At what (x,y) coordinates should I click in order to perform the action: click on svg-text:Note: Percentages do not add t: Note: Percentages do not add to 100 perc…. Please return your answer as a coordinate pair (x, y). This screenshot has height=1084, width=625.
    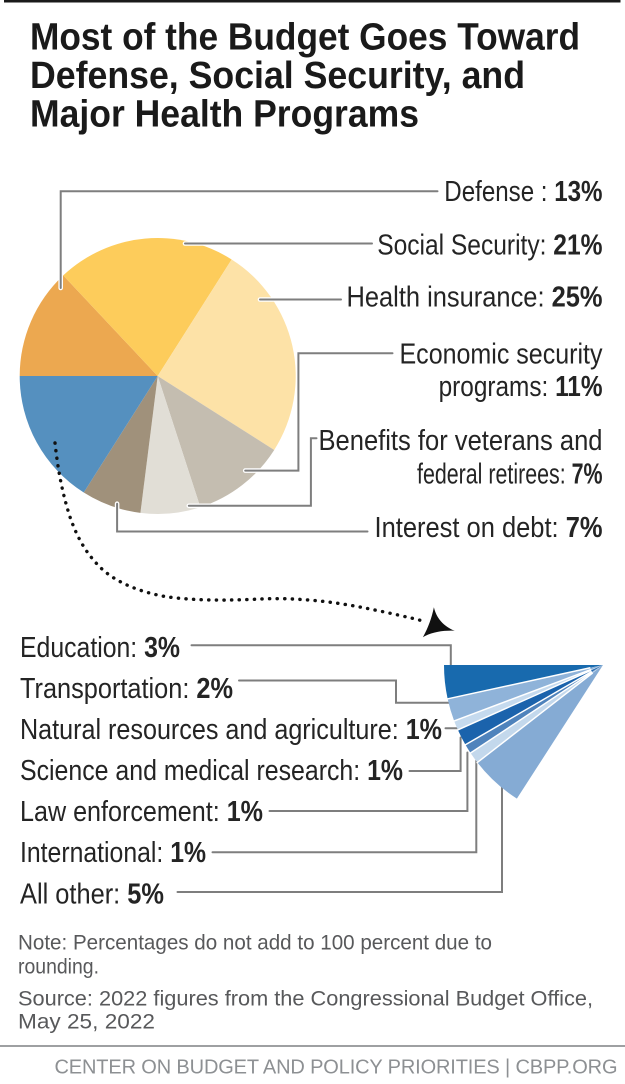
    Looking at the image, I should click on (255, 943).